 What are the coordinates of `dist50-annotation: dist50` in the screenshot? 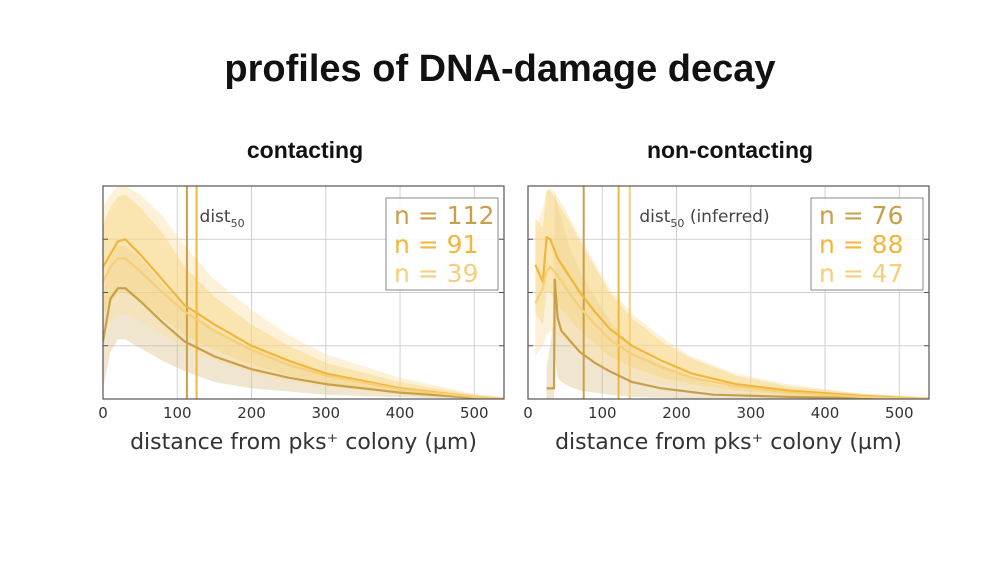 It's located at (222, 218).